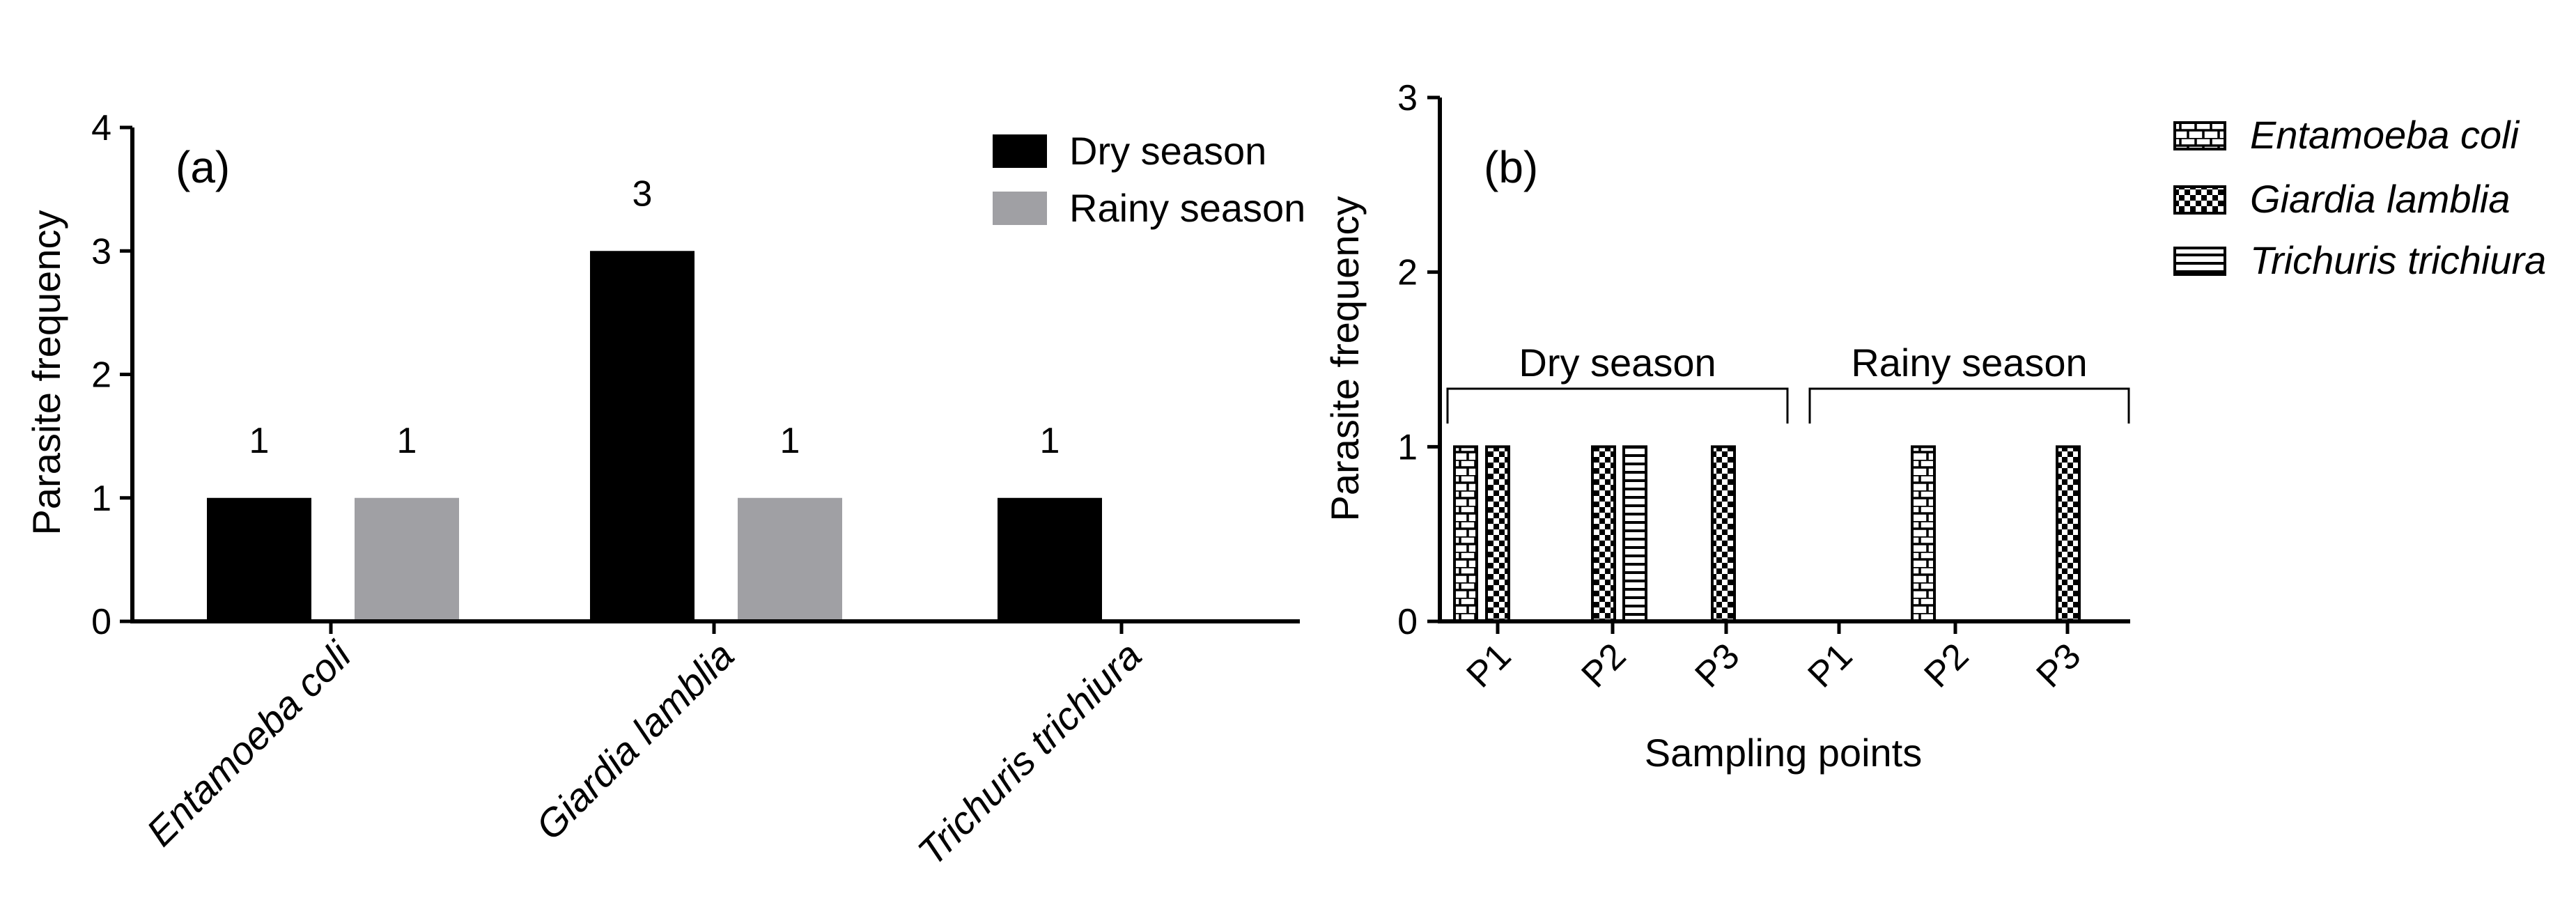  I want to click on bar-trichuris-trichiura-p2-dry, so click(1634, 534).